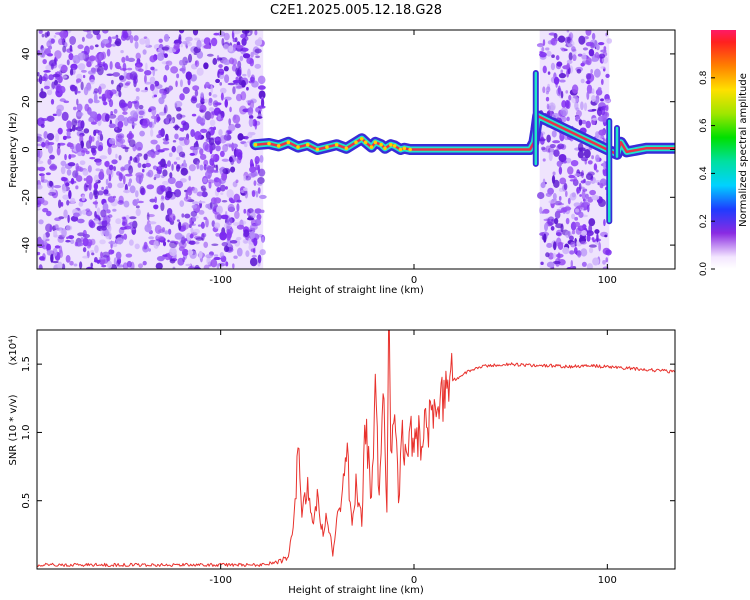 Image resolution: width=750 pixels, height=600 pixels. I want to click on snr-y-tick-label: 0.5, so click(26, 501).